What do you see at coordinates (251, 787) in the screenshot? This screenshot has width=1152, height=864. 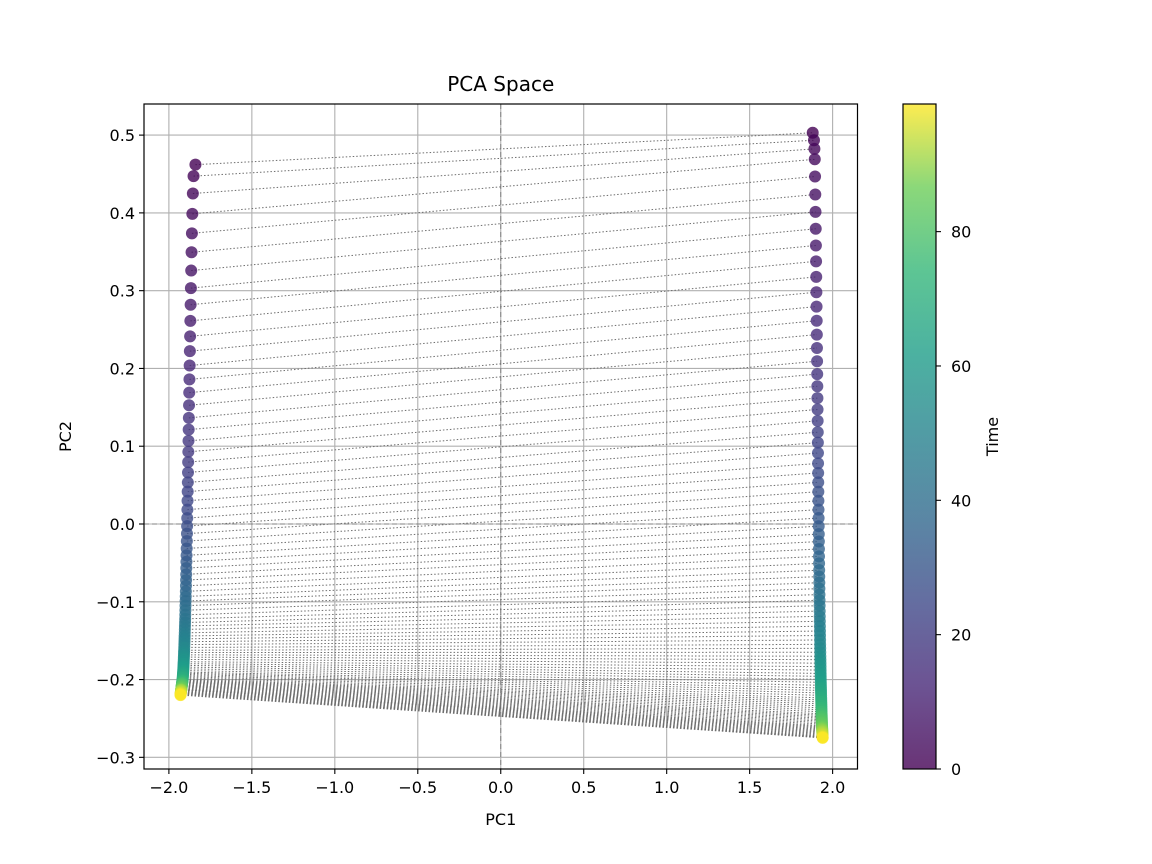 I see `x-tick-label: −1.5` at bounding box center [251, 787].